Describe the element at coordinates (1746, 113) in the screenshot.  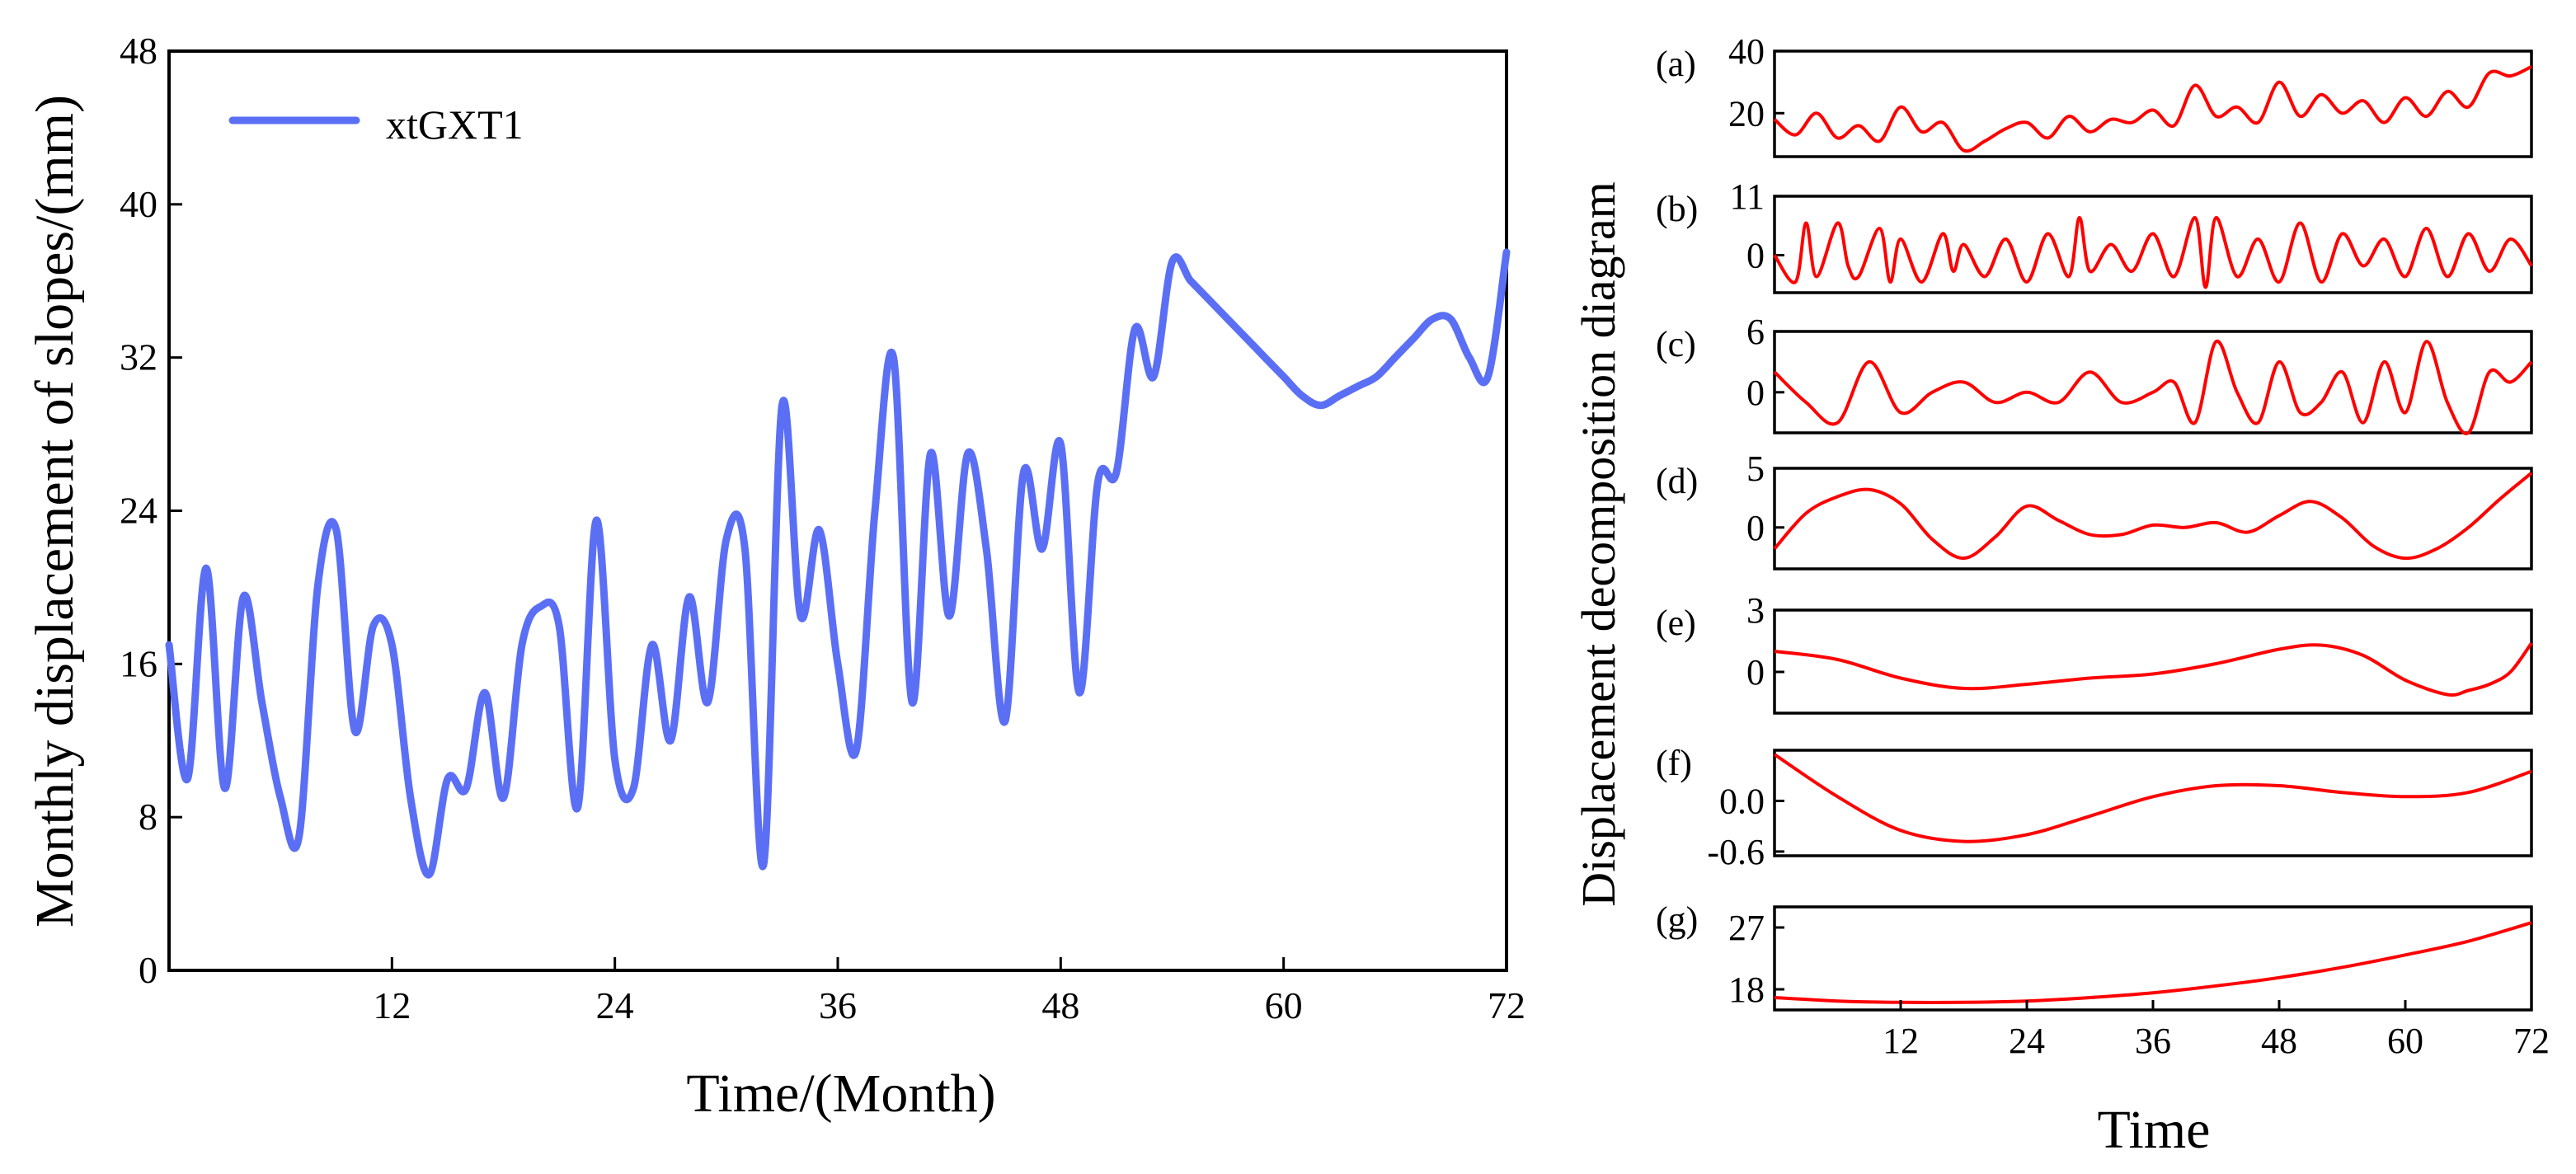
I see `panel-y-tick-label: 20` at that location.